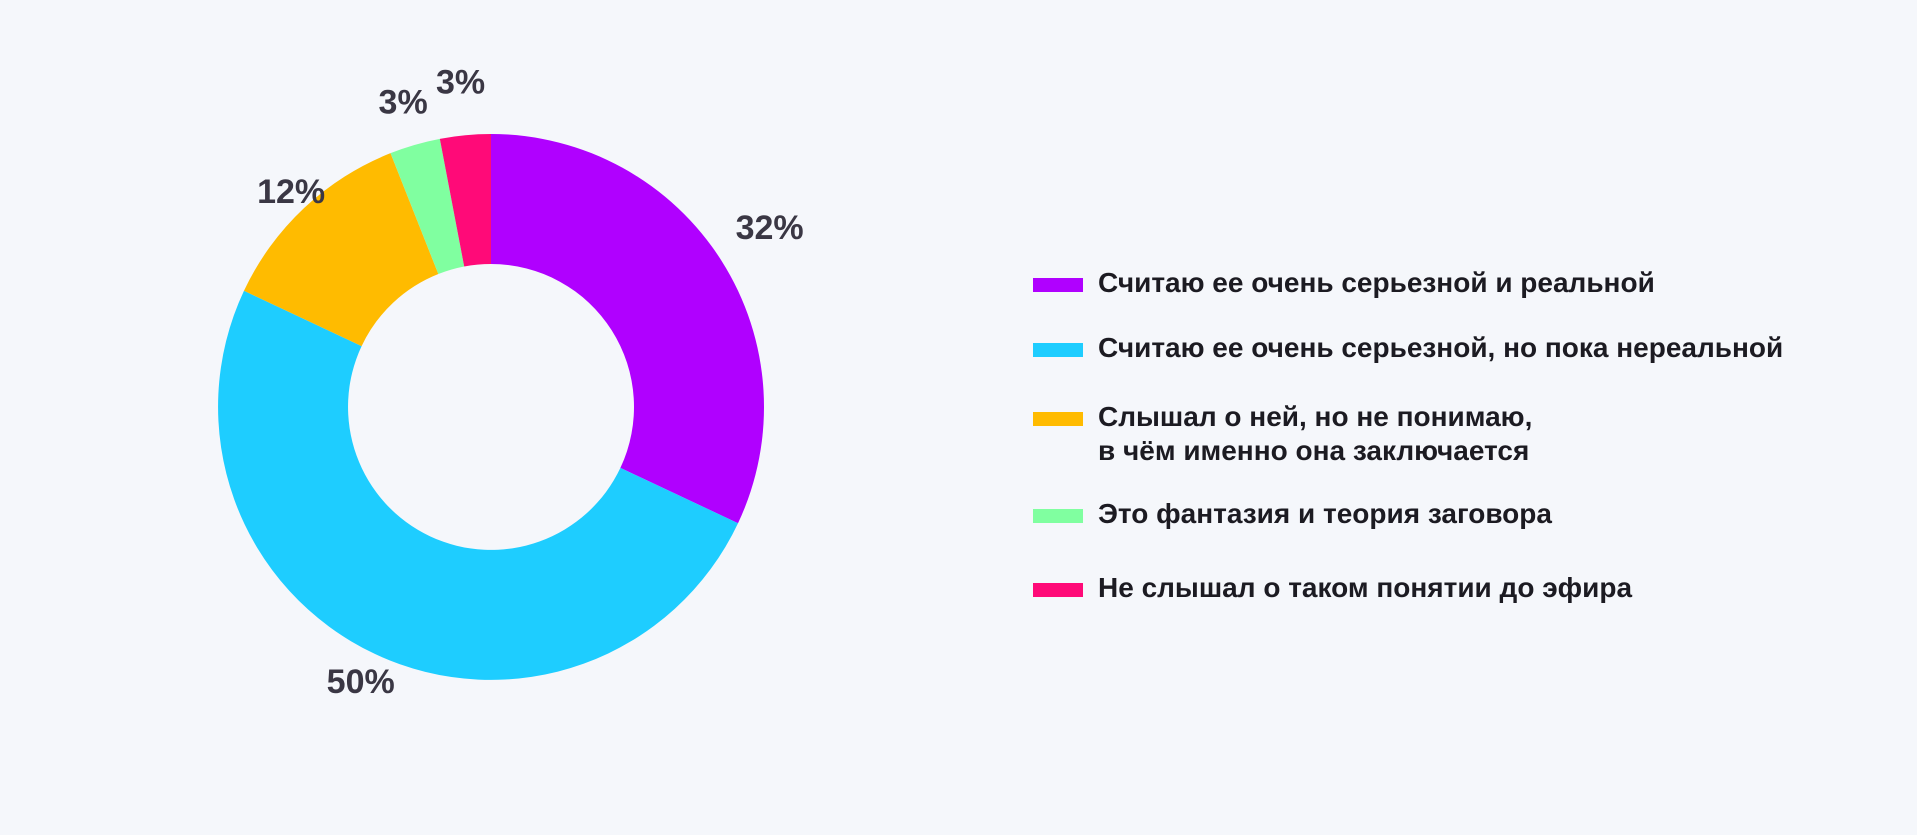 The height and width of the screenshot is (835, 1917). I want to click on legend-item-4: Это фантазия и теория заговора, so click(1292, 514).